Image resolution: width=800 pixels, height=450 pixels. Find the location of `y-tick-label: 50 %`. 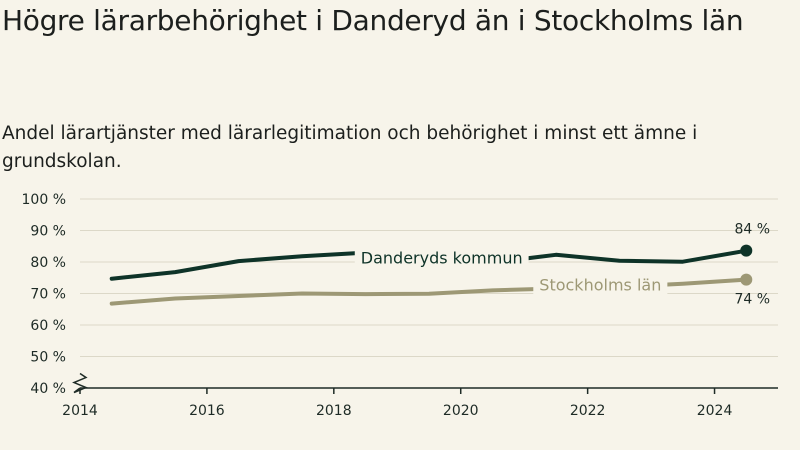

y-tick-label: 50 % is located at coordinates (48, 358).